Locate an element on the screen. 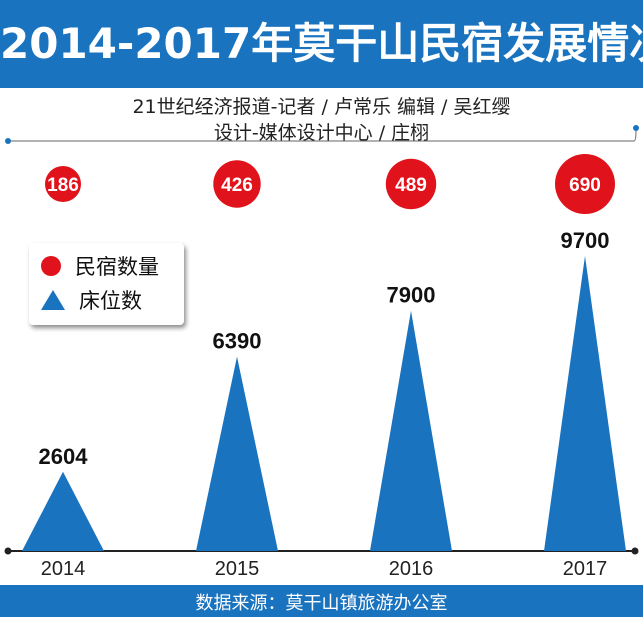  bed-count-label: 9700 is located at coordinates (585, 240).